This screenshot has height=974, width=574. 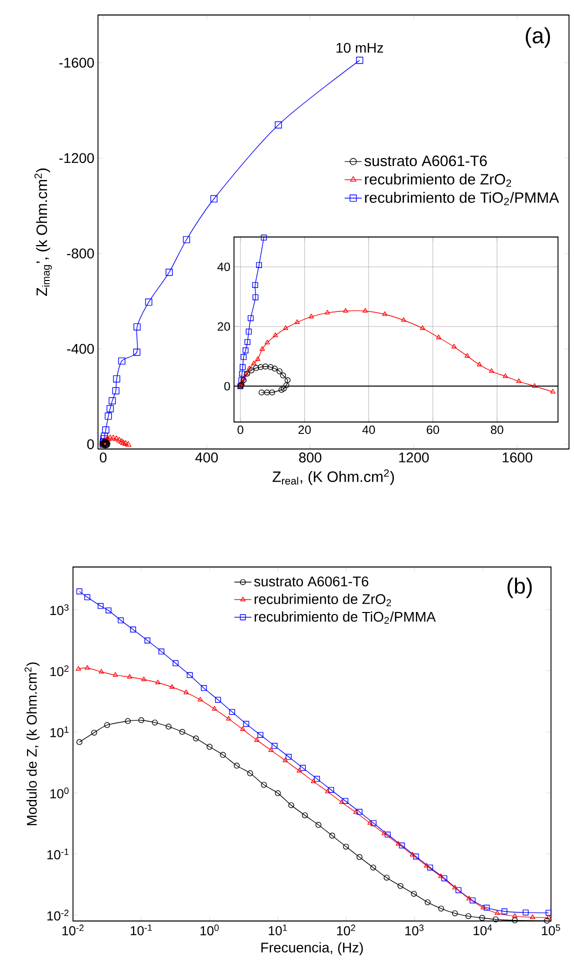 I want to click on x-tick-label: 80, so click(x=497, y=430).